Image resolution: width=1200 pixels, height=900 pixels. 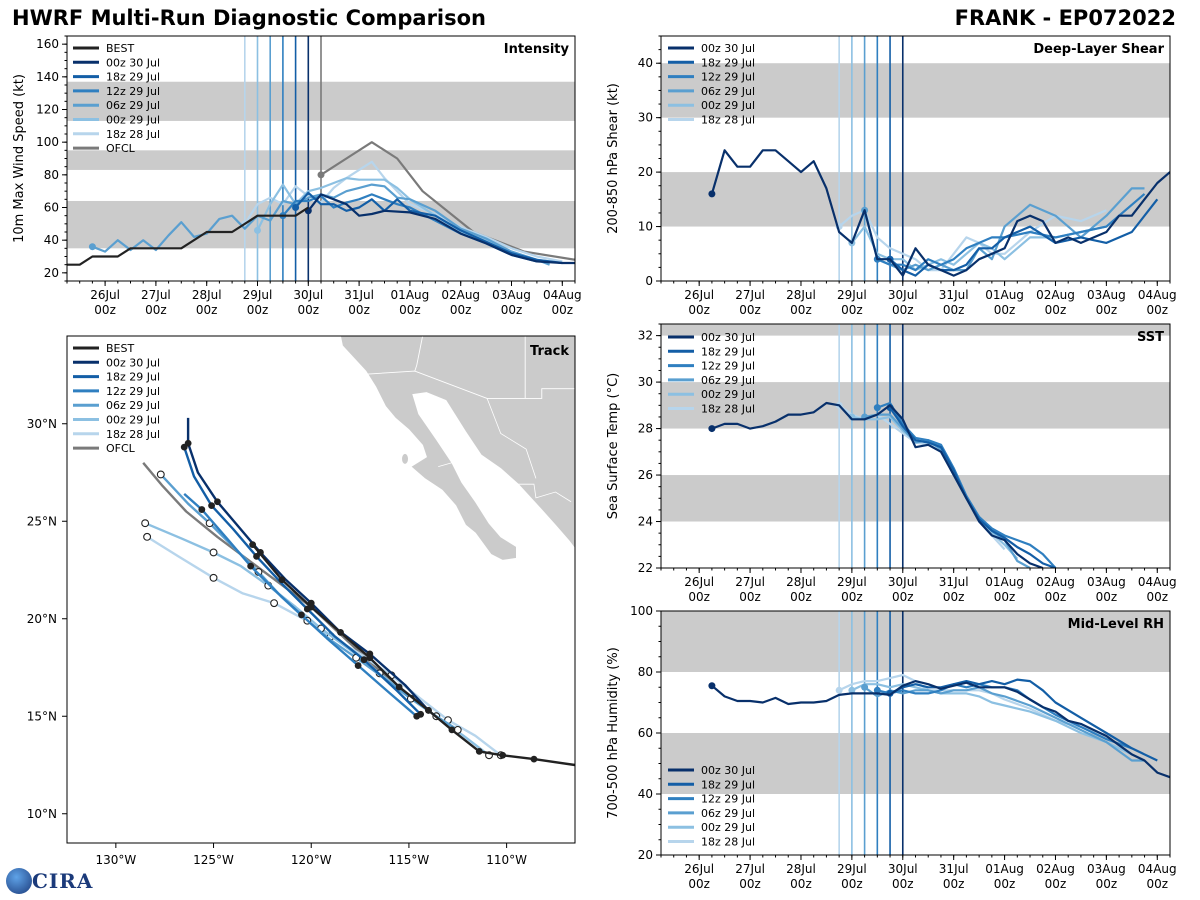 What do you see at coordinates (1106, 582) in the screenshot?
I see `sst-xtick-label: 03Aug` at bounding box center [1106, 582].